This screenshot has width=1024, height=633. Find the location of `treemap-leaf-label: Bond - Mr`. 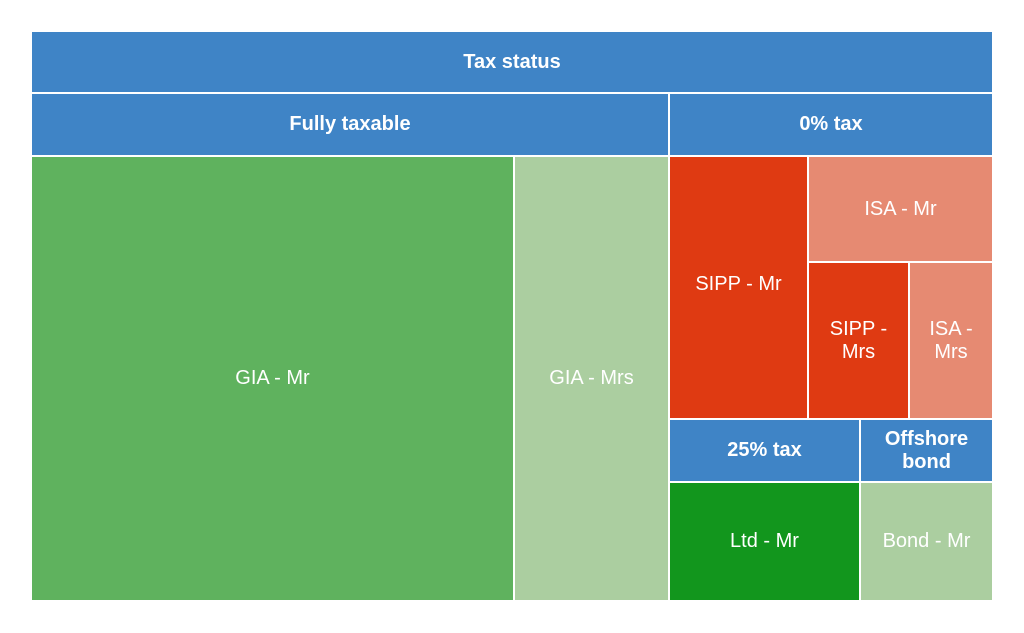

treemap-leaf-label: Bond - Mr is located at coordinates (926, 541).